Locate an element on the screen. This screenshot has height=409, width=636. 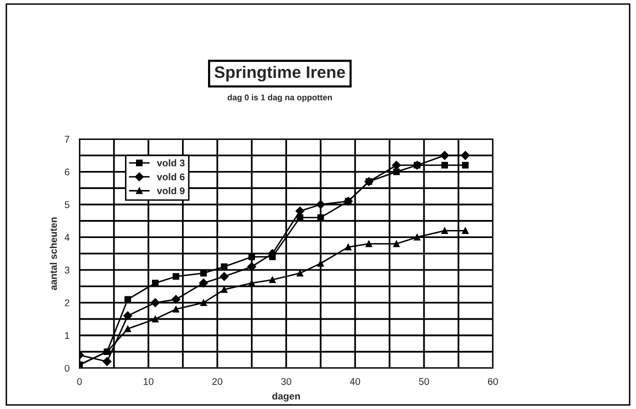
y-tick-label: 7 is located at coordinates (67, 139).